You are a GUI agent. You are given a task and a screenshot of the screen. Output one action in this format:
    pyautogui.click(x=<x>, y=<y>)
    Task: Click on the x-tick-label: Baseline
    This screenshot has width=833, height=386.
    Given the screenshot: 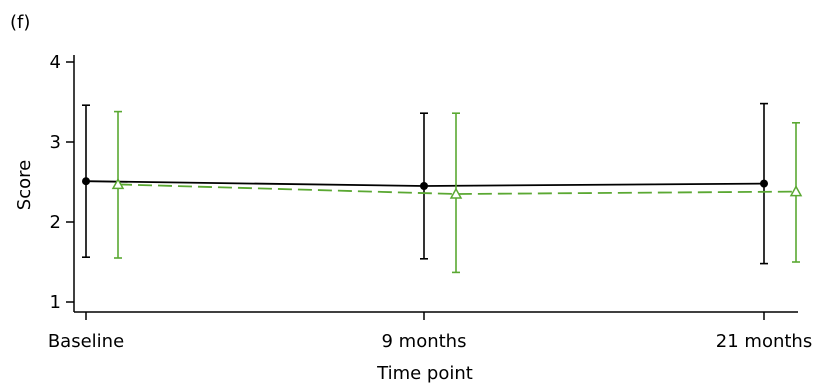 What is the action you would take?
    pyautogui.click(x=86, y=341)
    